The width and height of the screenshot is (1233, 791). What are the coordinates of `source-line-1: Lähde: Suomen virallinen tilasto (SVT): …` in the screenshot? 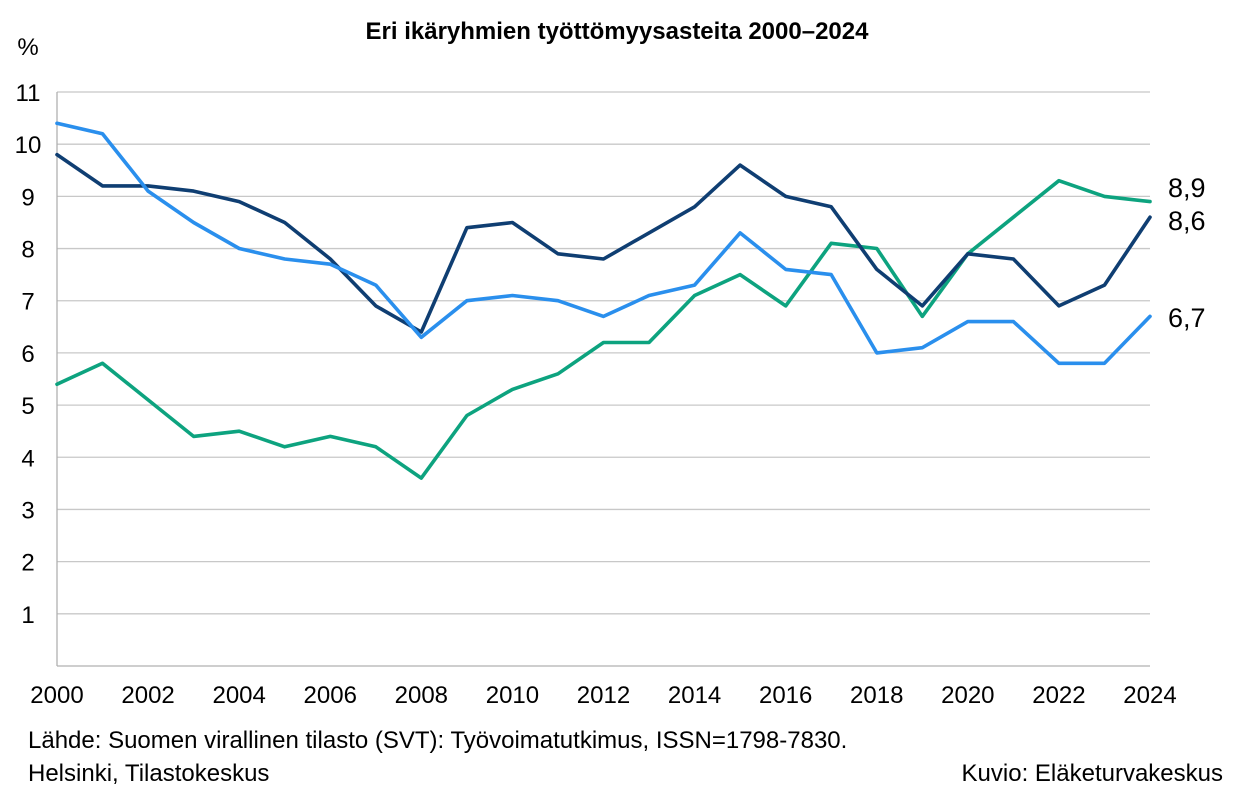 It's located at (438, 740).